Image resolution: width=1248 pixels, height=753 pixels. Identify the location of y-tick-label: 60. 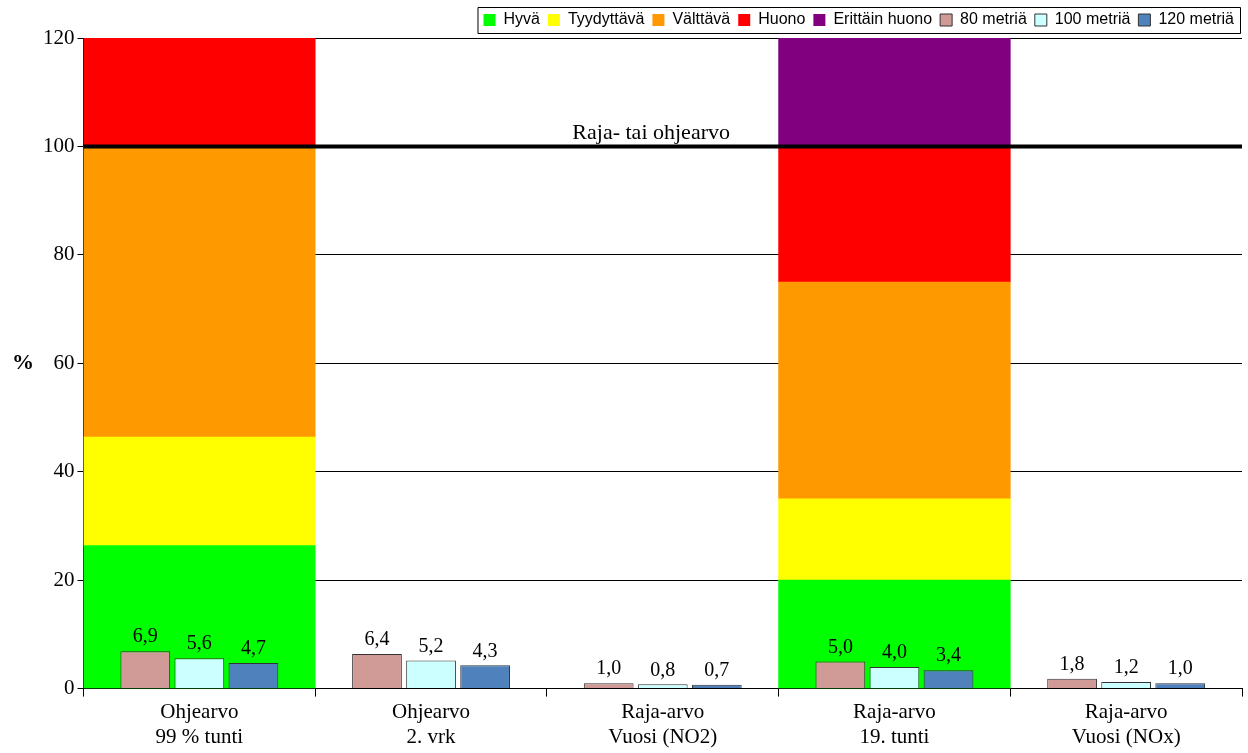
(64, 361).